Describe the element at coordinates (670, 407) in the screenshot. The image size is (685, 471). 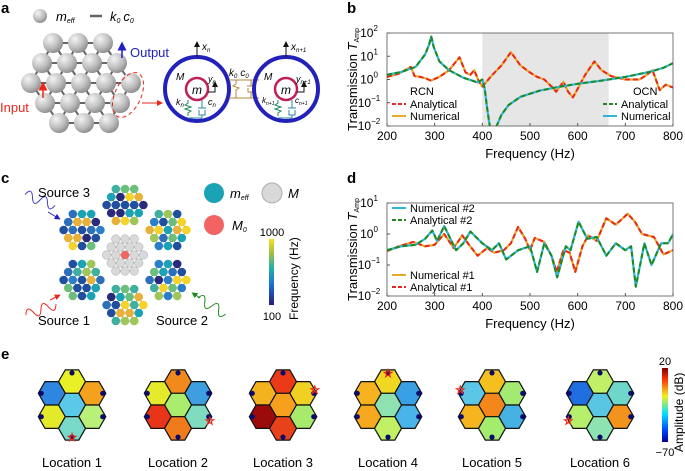
I see `amplitude-colorbar-group: 20 −70 Amplitude (dB)` at that location.